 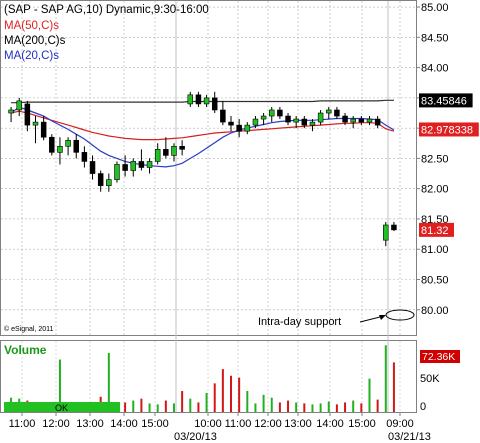 What do you see at coordinates (56, 424) in the screenshot?
I see `x-tick-label: 12:00` at bounding box center [56, 424].